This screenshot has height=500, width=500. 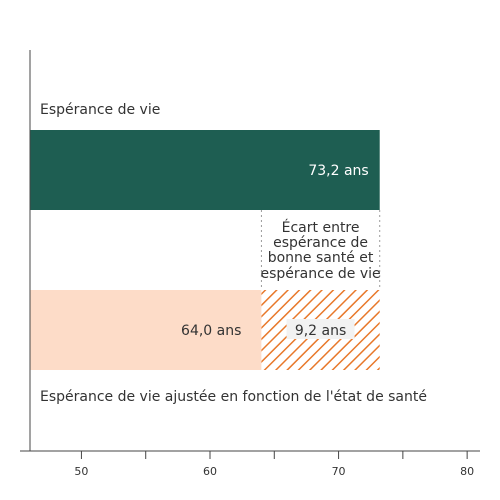 I want to click on data-label-gap: 9,2 ans, so click(x=320, y=331).